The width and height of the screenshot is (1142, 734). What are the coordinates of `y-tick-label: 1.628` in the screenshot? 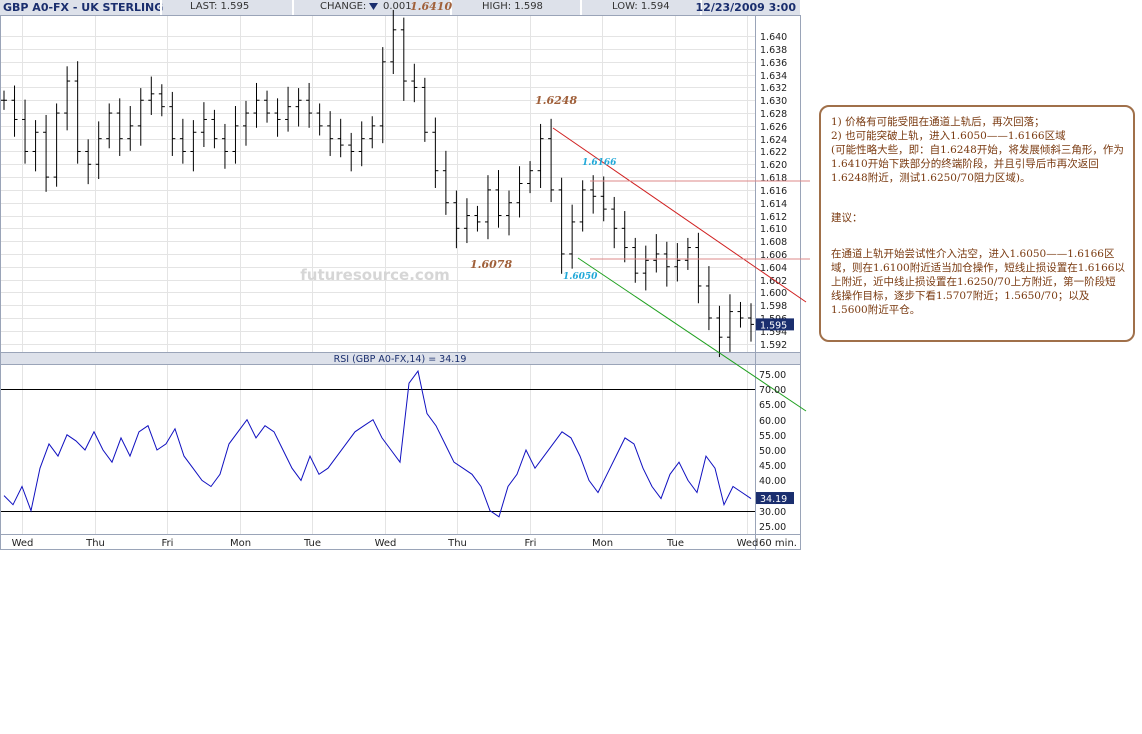 It's located at (773, 114).